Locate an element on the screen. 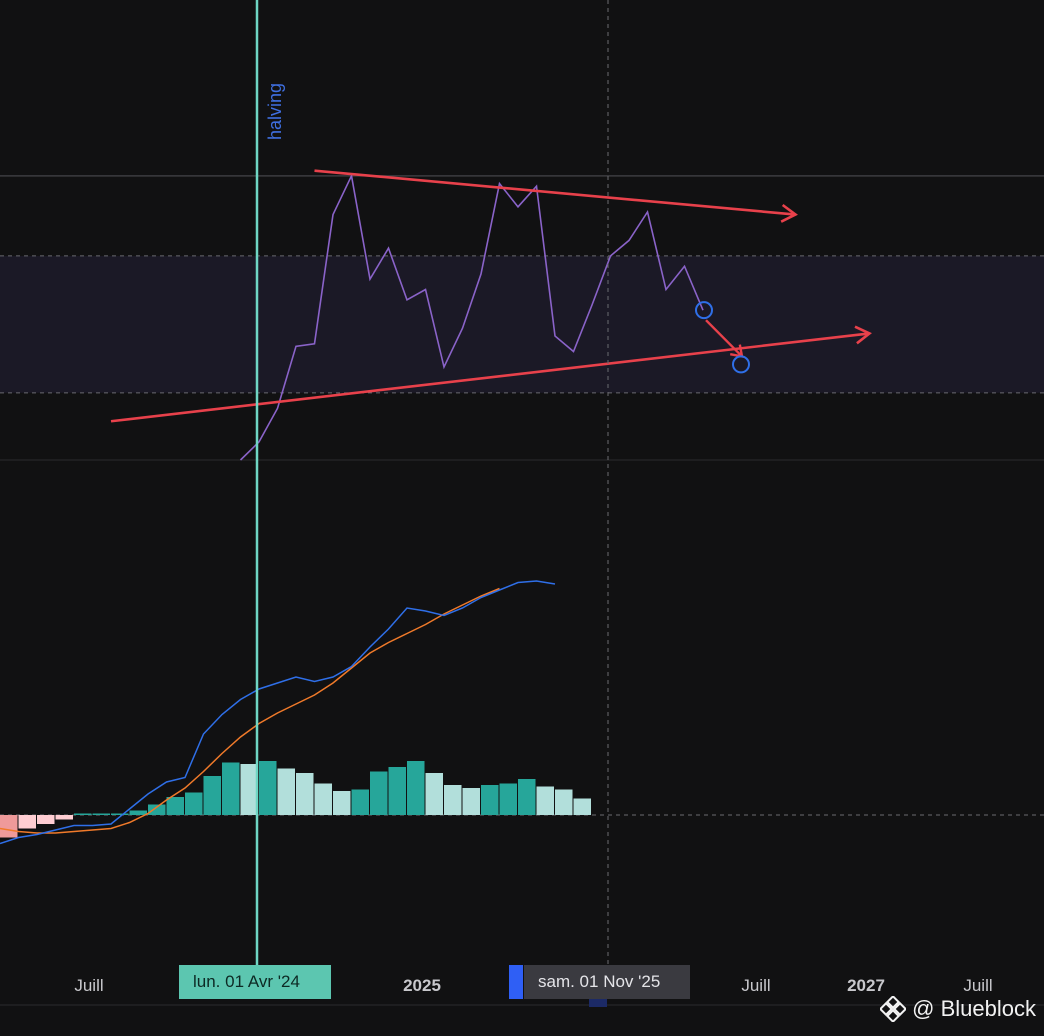  x-tick-label: 2027 is located at coordinates (866, 985).